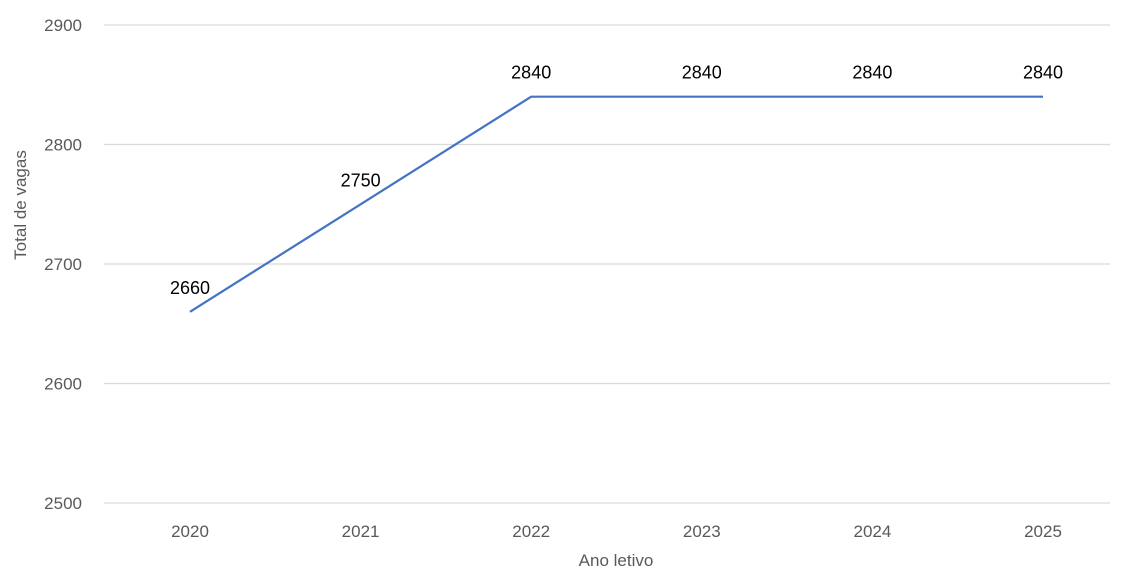 The image size is (1123, 571). What do you see at coordinates (361, 531) in the screenshot?
I see `x-tick-label: 2021` at bounding box center [361, 531].